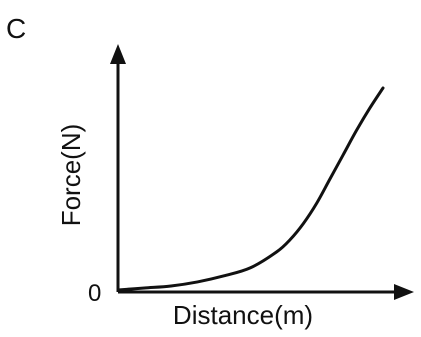 The width and height of the screenshot is (421, 337). What do you see at coordinates (243, 315) in the screenshot?
I see `x-axis-label: Distance(m)` at bounding box center [243, 315].